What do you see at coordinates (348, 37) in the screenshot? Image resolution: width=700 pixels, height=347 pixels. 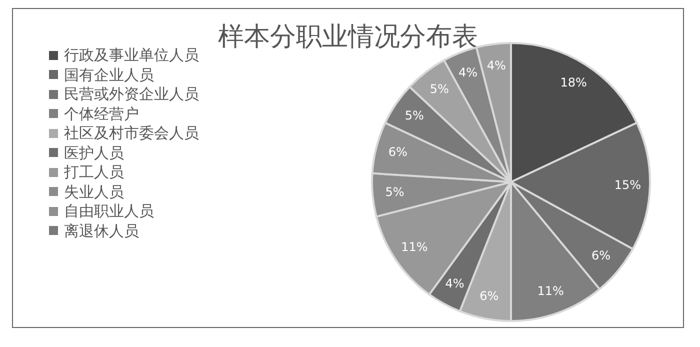 I see `chart-title: 样本分职业情况分布表` at bounding box center [348, 37].